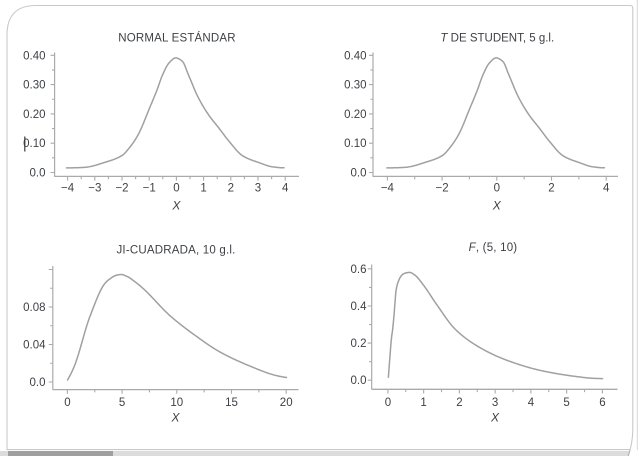 Image resolution: width=638 pixels, height=456 pixels. What do you see at coordinates (94, 189) in the screenshot?
I see `svg-text: −3` at bounding box center [94, 189].